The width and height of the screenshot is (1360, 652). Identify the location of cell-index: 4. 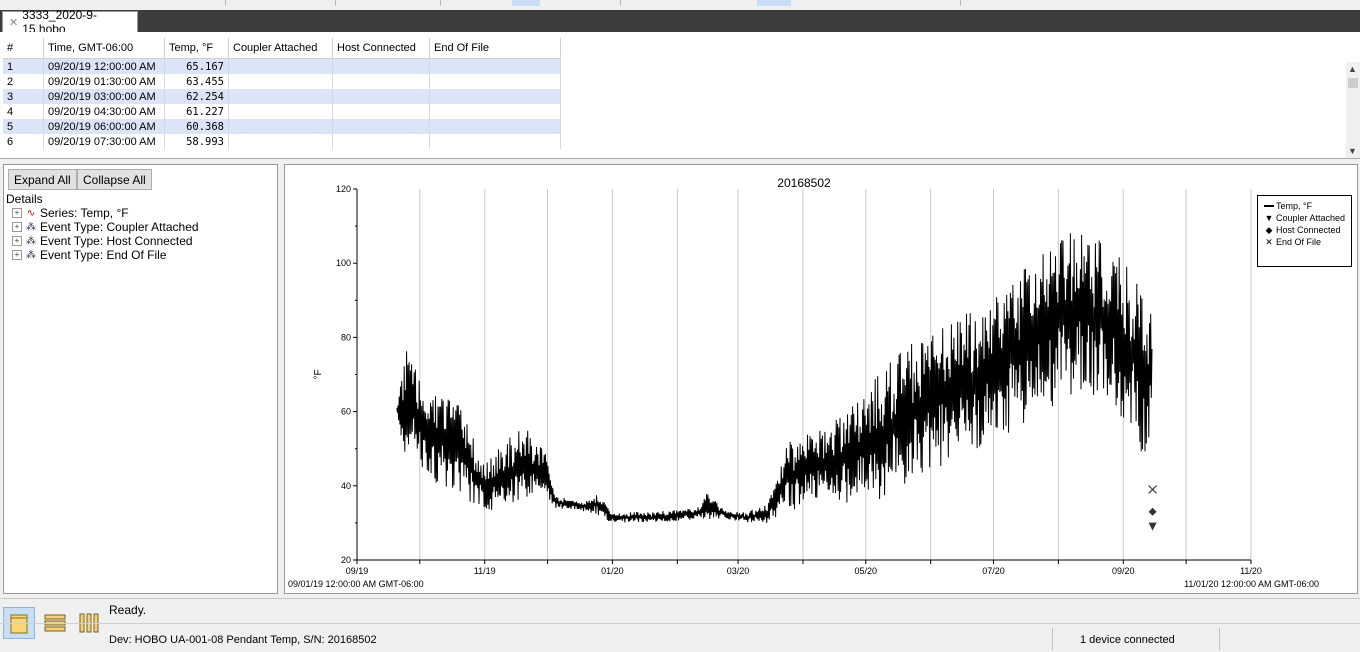
(23, 111).